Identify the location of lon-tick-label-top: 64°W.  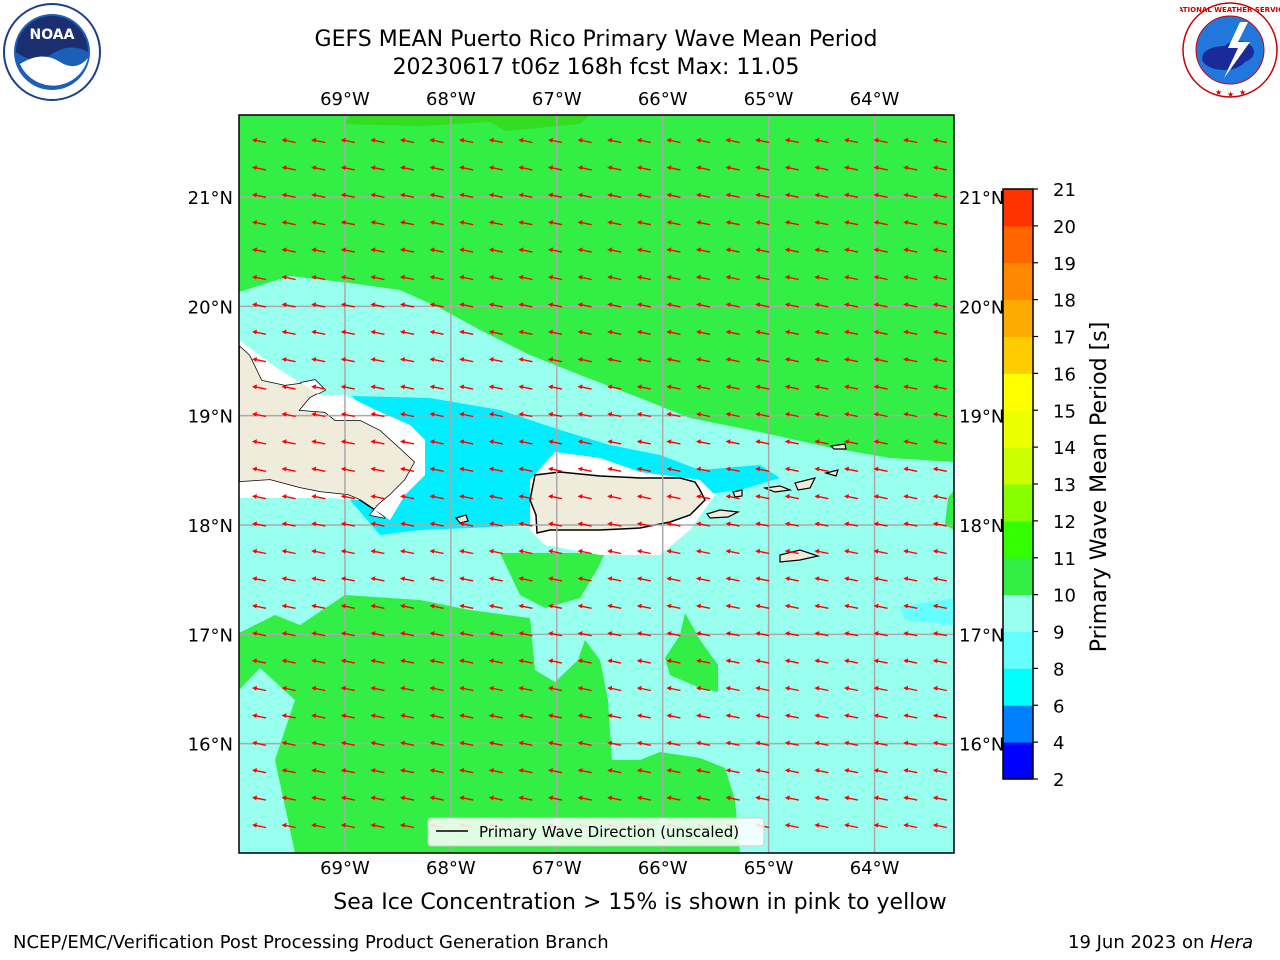
(875, 99).